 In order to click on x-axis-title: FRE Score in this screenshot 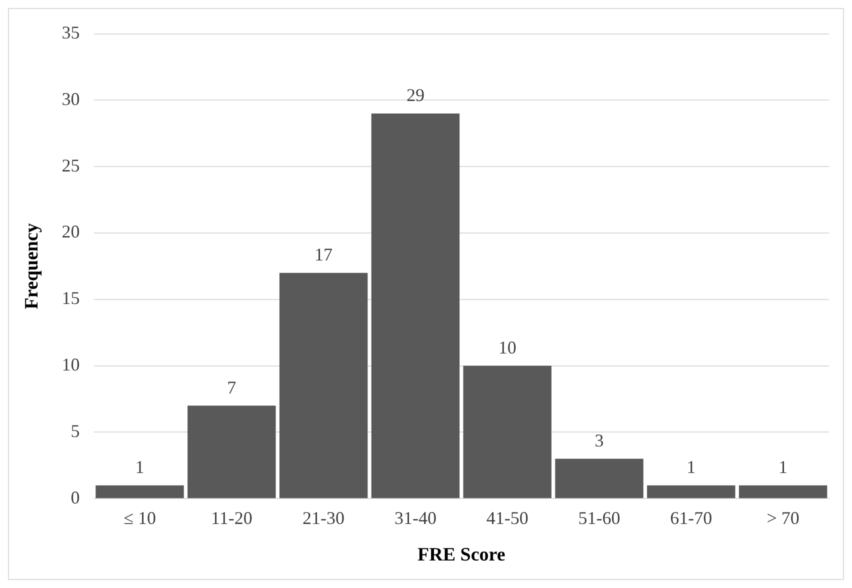, I will do `click(462, 555)`.